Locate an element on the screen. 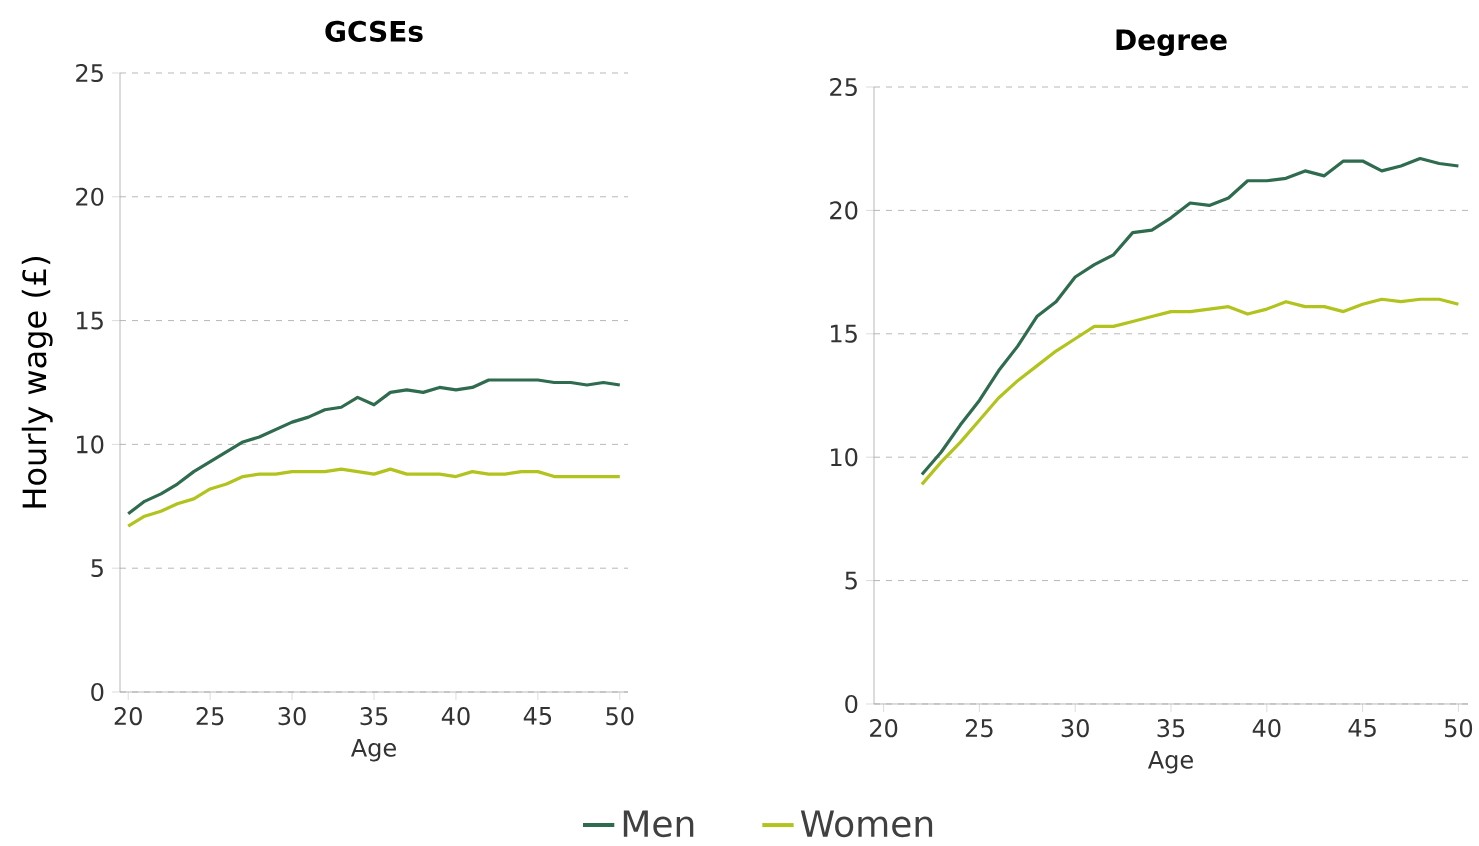 The width and height of the screenshot is (1479, 846). legend-label: Women is located at coordinates (866, 824).